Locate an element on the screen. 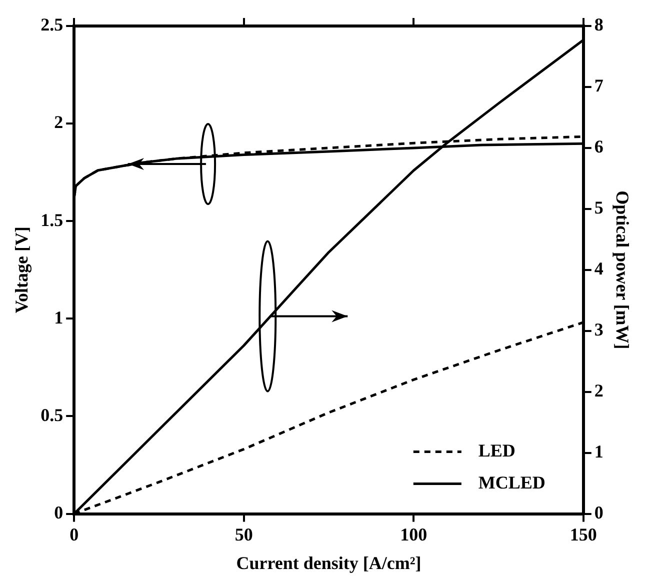  y2-tick-label: 7 is located at coordinates (599, 86).